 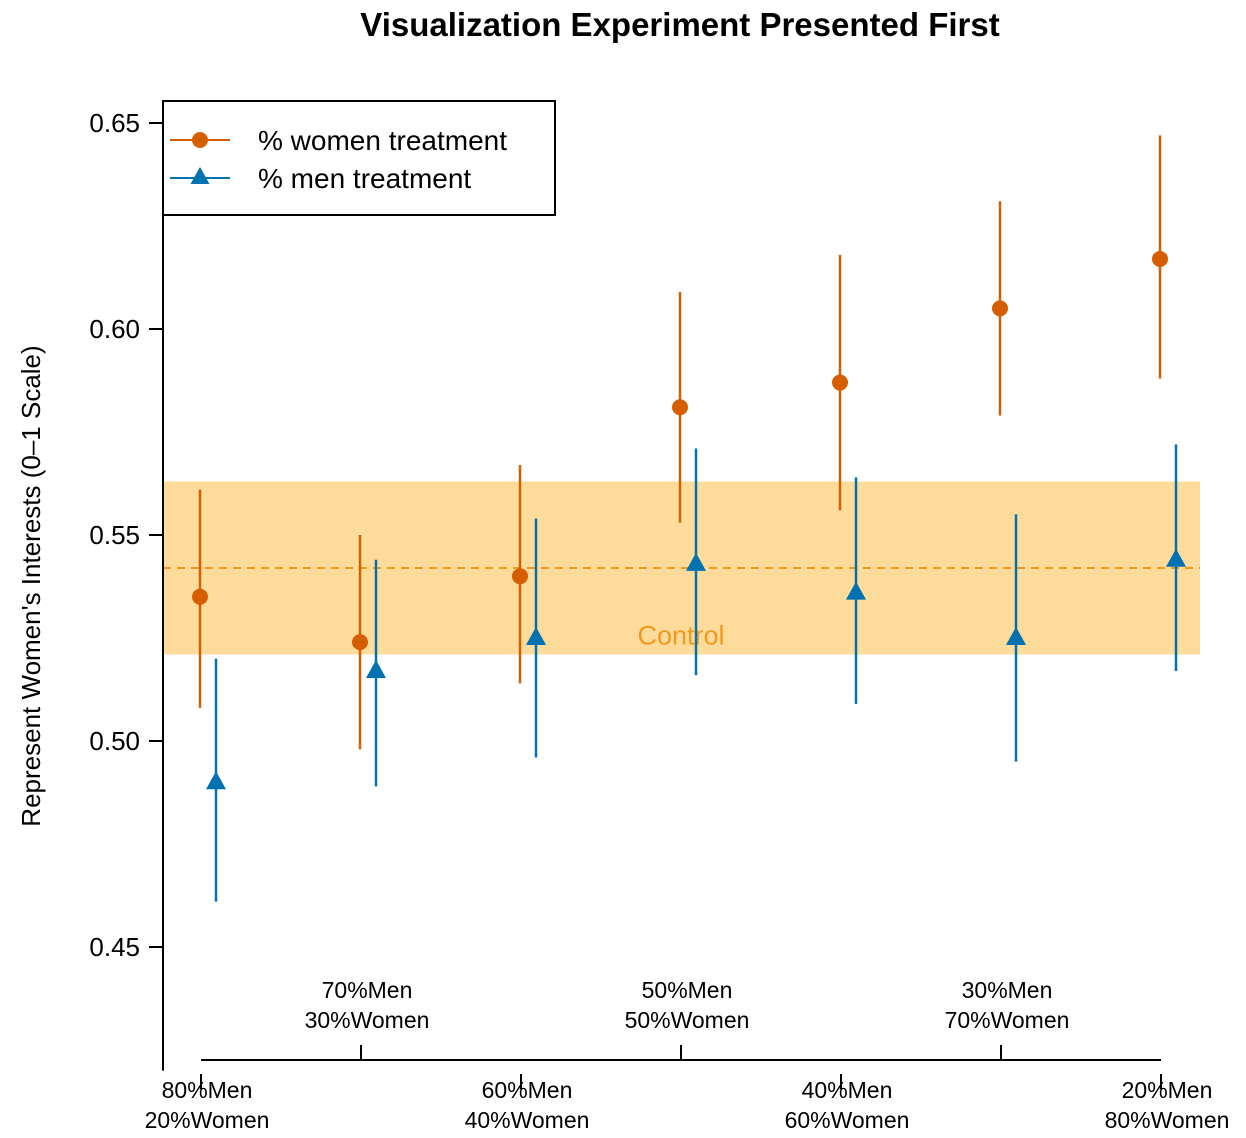 What do you see at coordinates (31, 585) in the screenshot?
I see `y-axis-label: Represent Women's Interests (0–1 Scale)` at bounding box center [31, 585].